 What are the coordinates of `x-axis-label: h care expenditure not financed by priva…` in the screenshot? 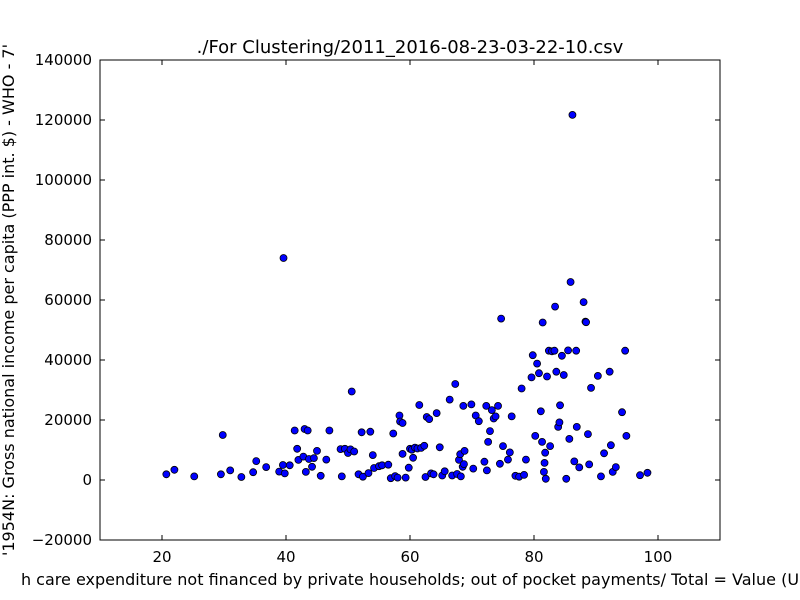 It's located at (410, 579).